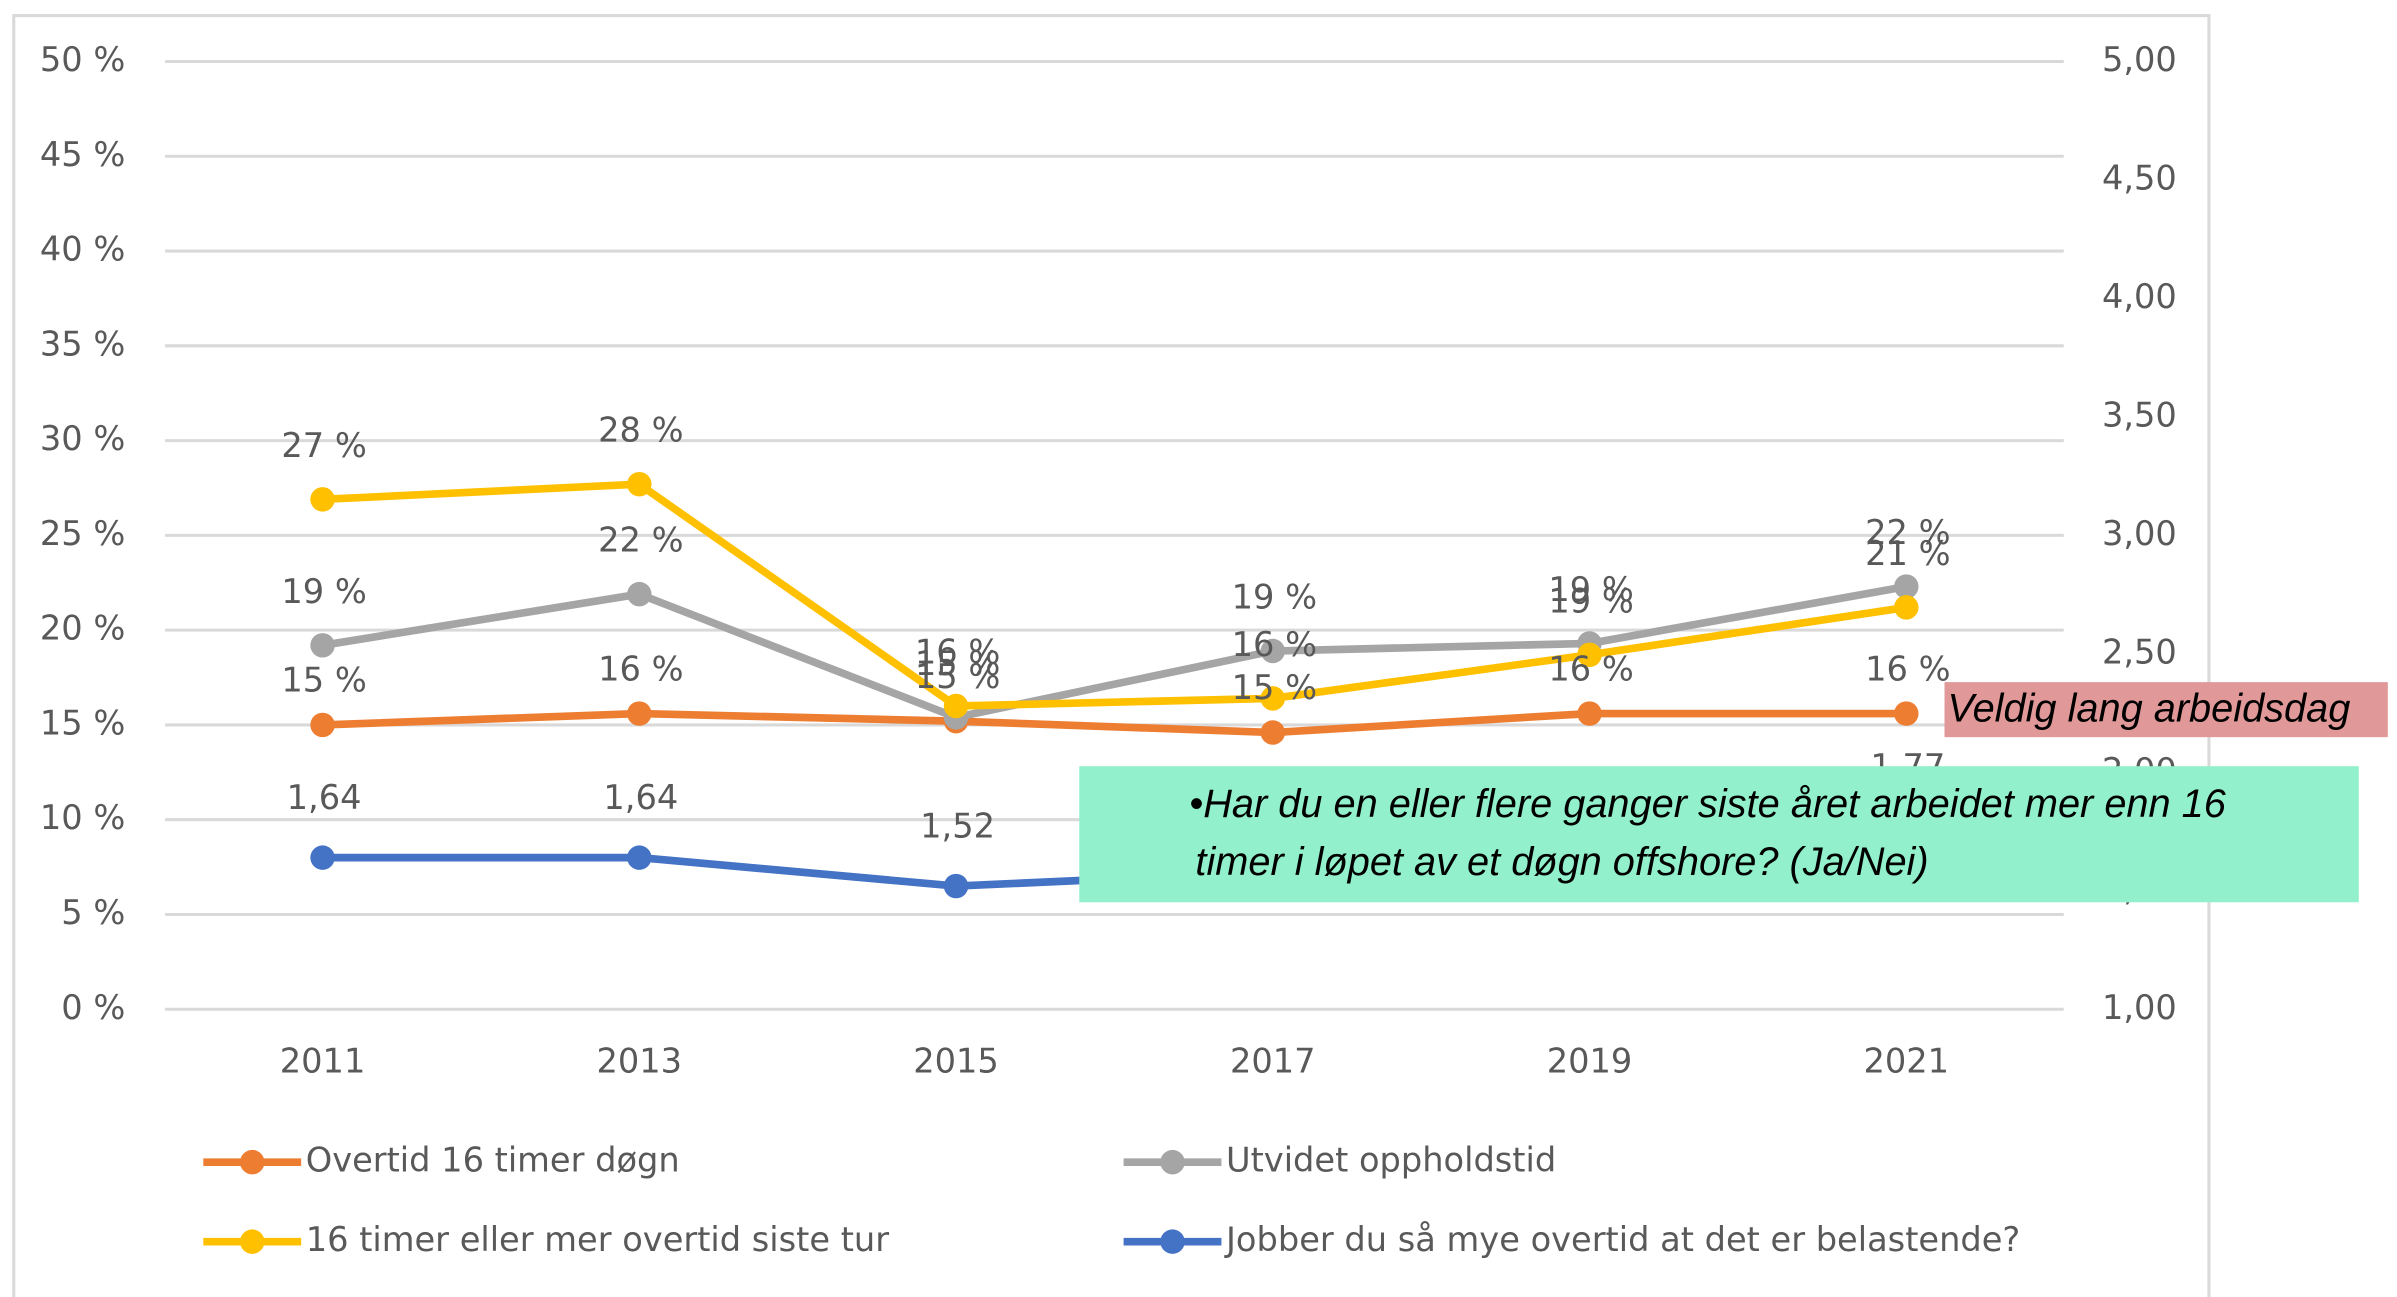 Image resolution: width=2397 pixels, height=1297 pixels. I want to click on x-tick-label: 2019, so click(1590, 1060).